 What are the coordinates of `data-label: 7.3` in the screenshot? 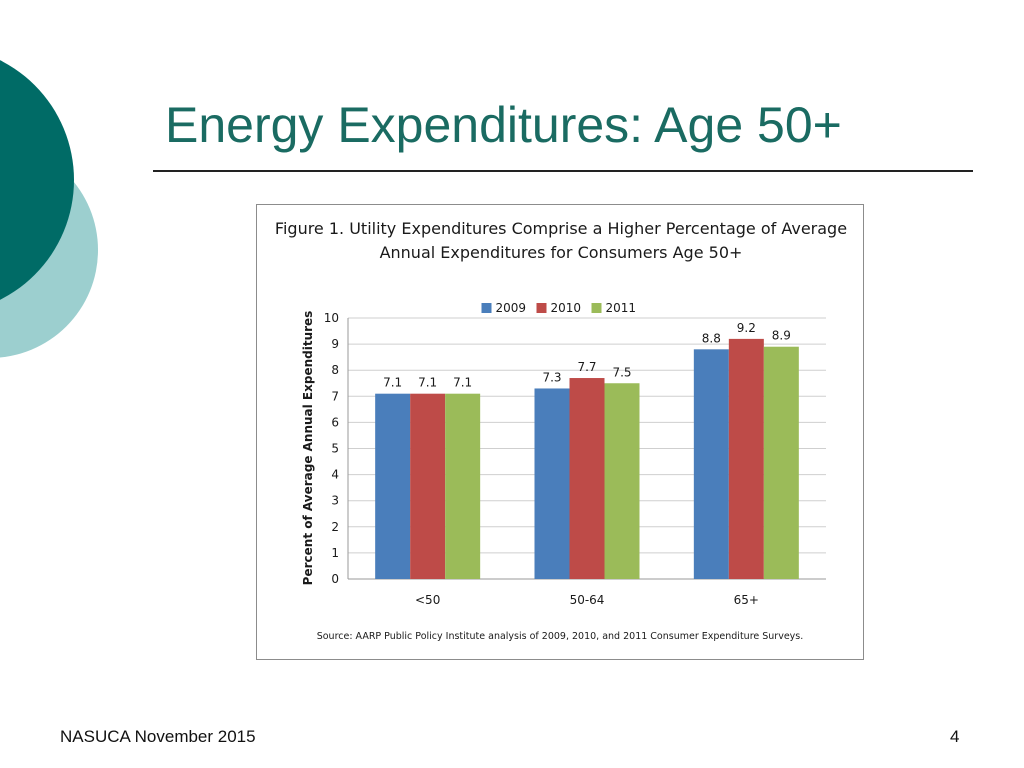 It's located at (551, 377).